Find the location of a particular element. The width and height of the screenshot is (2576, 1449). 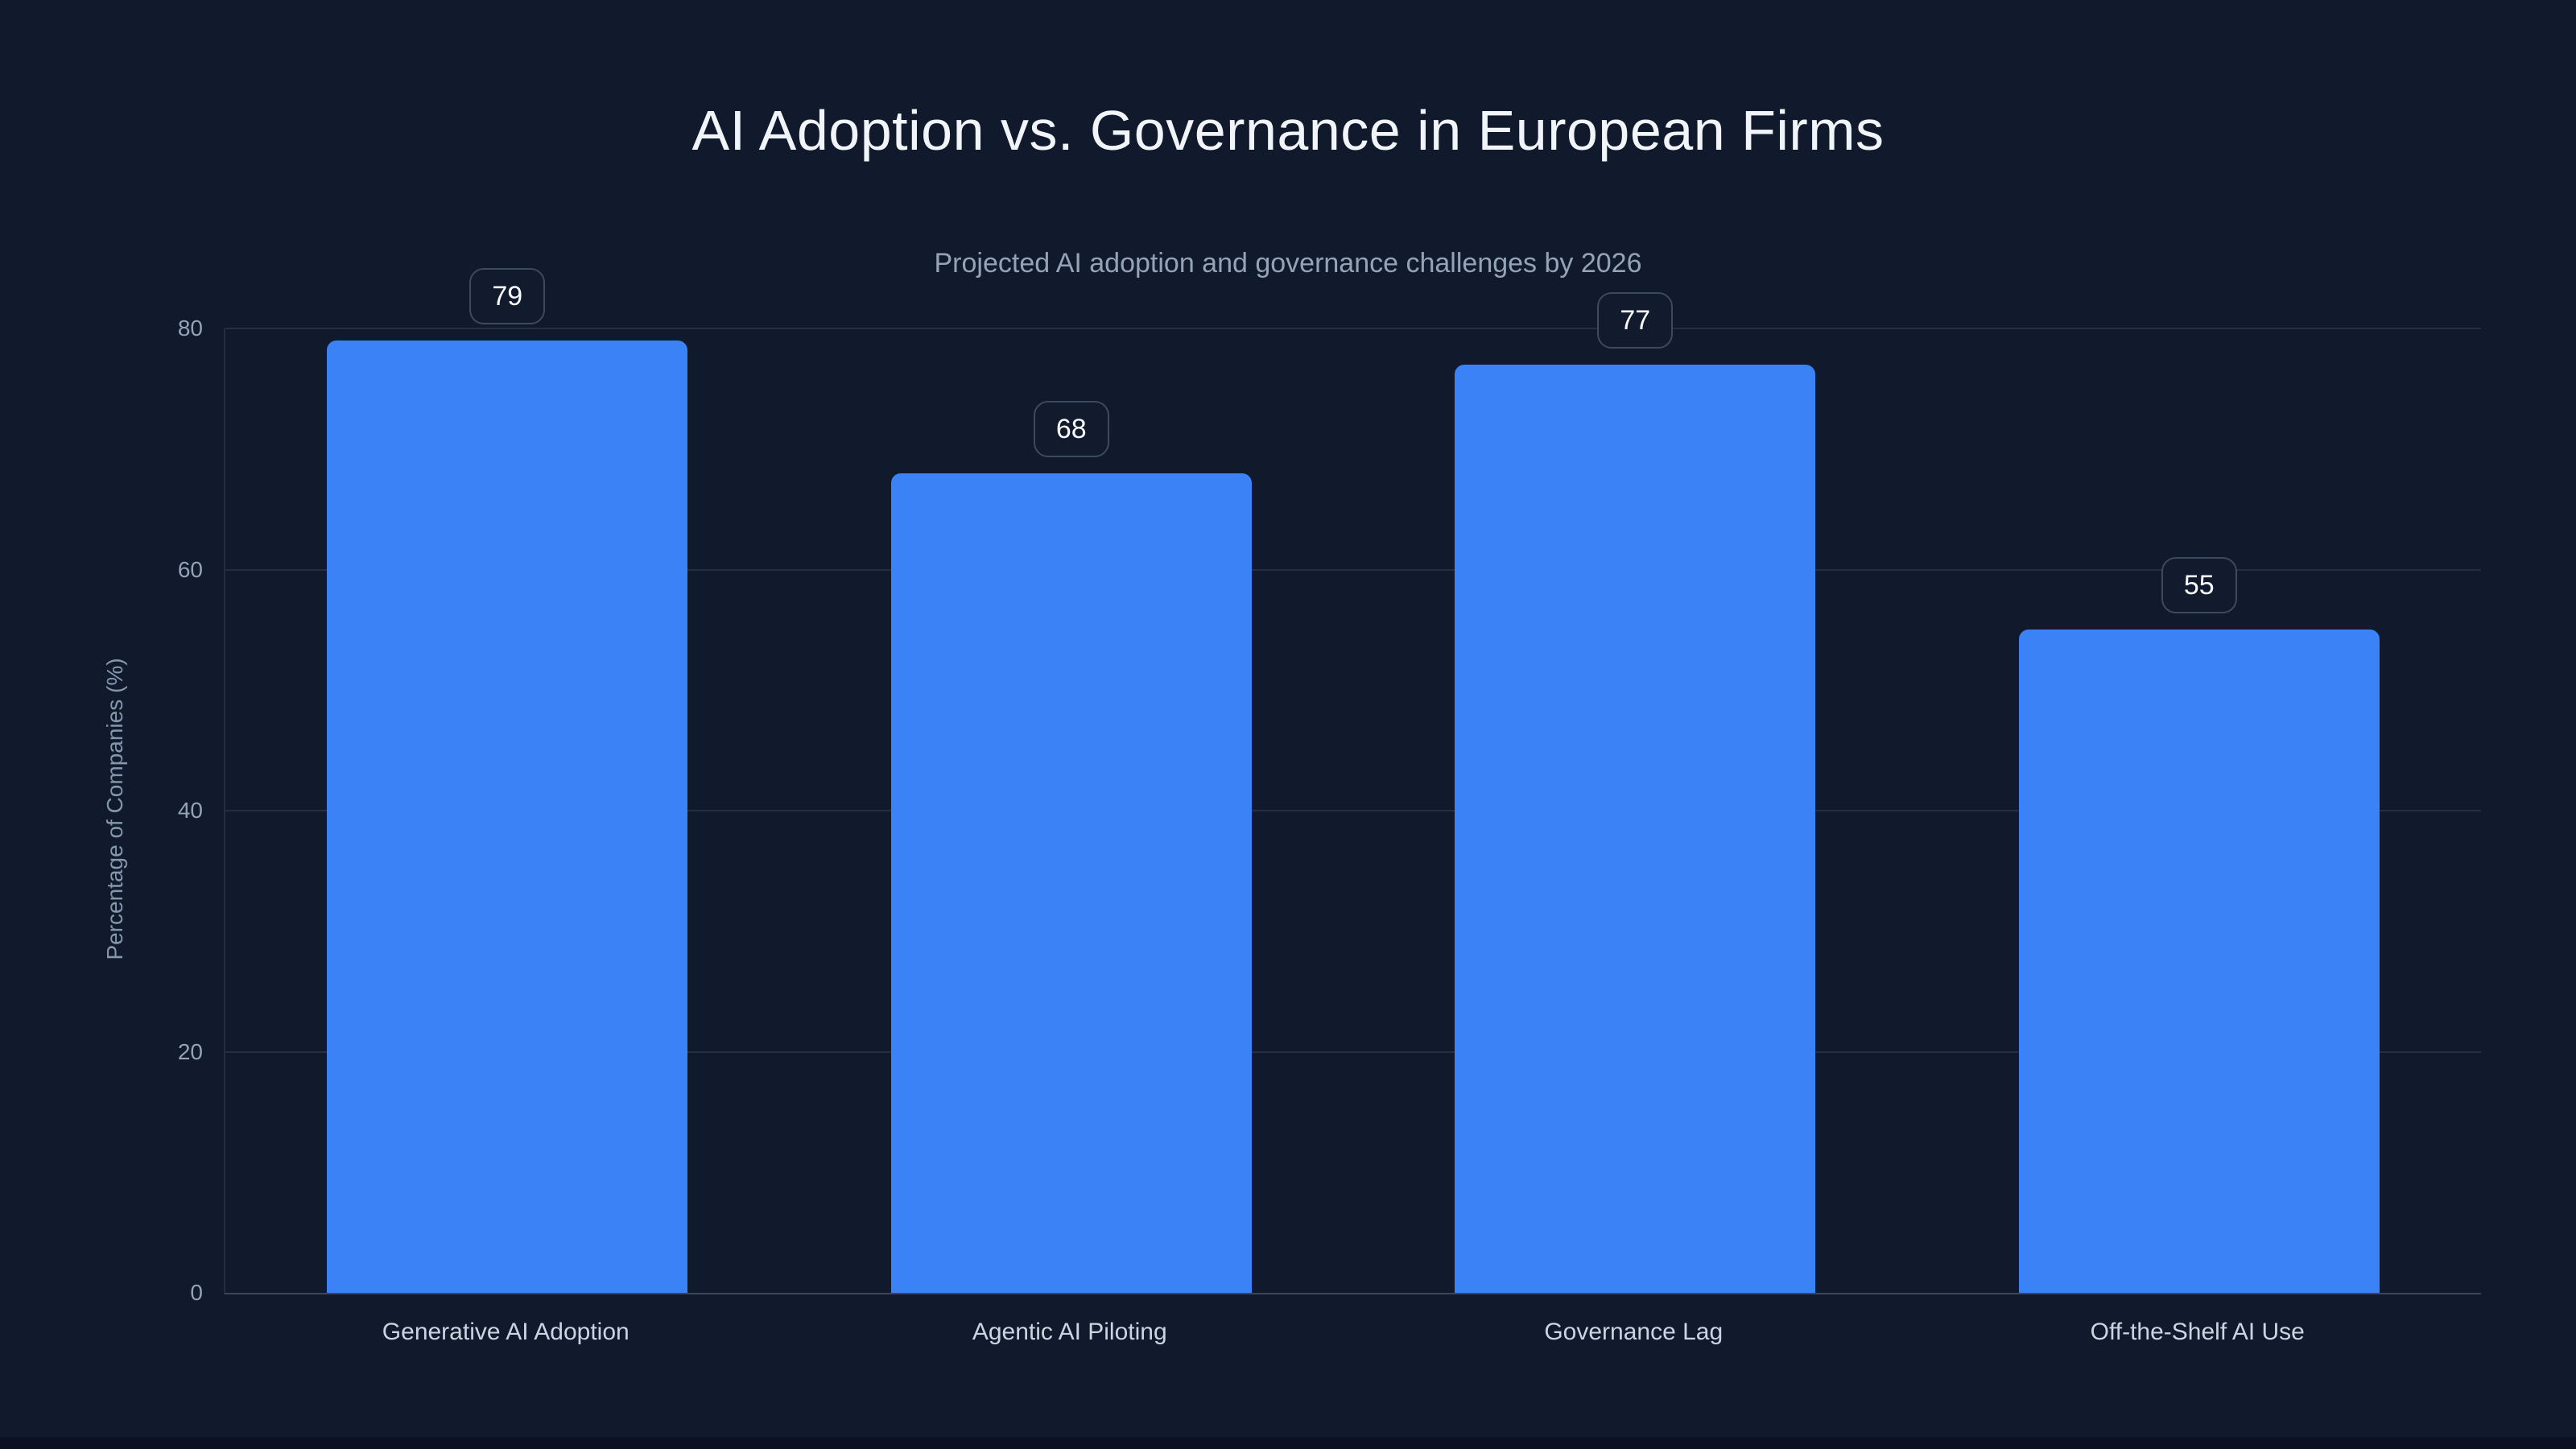

y-tick-label-80: 80 is located at coordinates (190, 328).